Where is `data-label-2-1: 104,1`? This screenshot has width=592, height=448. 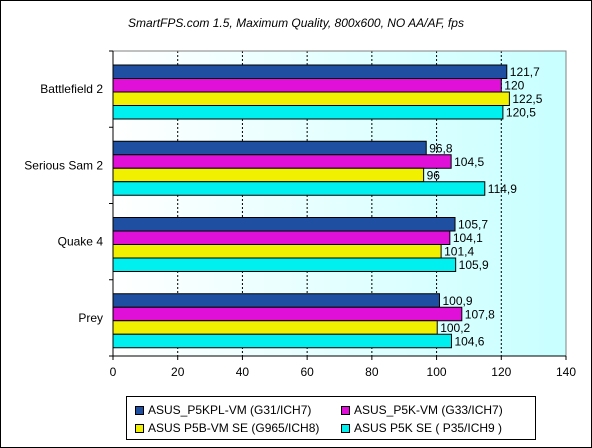
data-label-2-1: 104,1 is located at coordinates (468, 238).